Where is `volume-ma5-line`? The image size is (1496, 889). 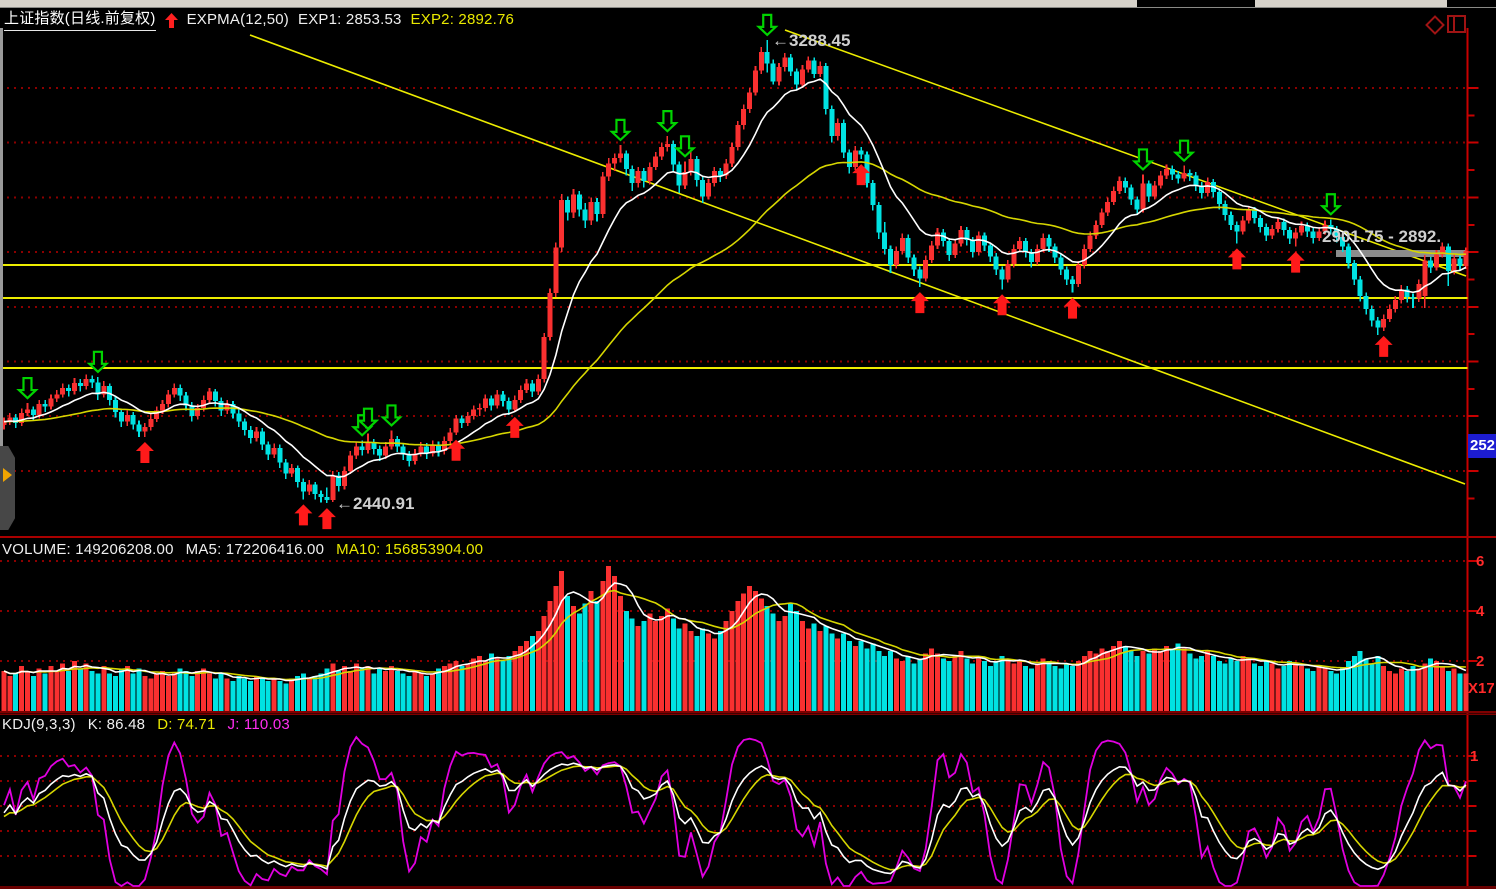 volume-ma5-line is located at coordinates (735, 632).